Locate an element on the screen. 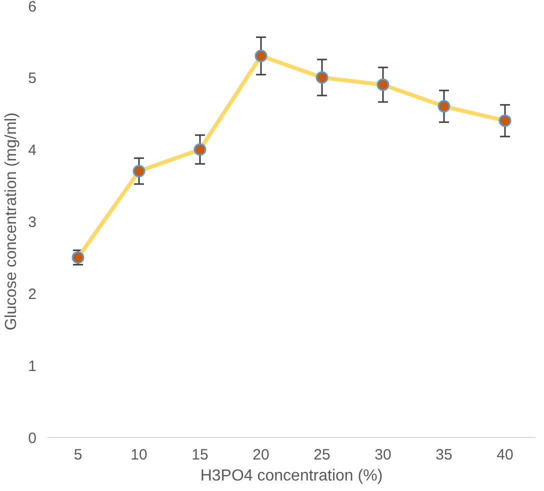 The height and width of the screenshot is (491, 544). x-tick-label: 20 is located at coordinates (261, 455).